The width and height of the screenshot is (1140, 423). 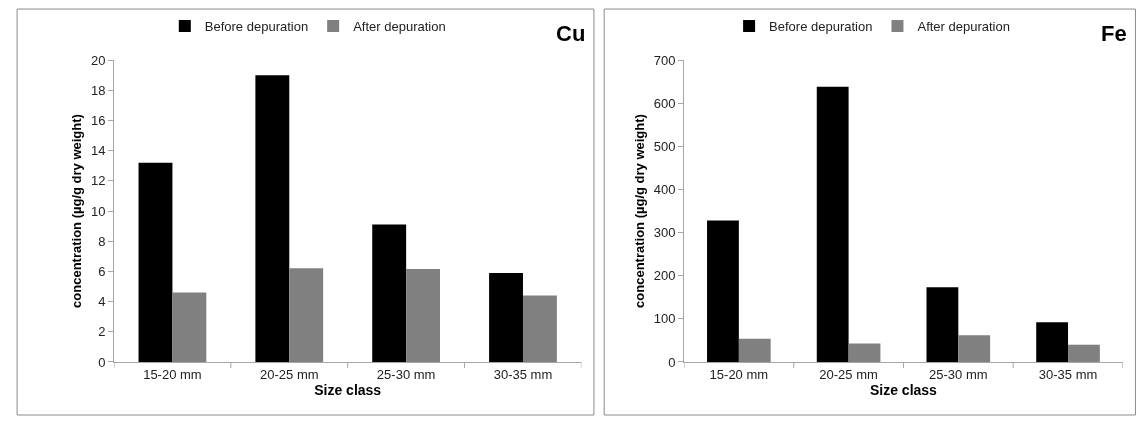 I want to click on y-tick-label: 700, so click(x=664, y=60).